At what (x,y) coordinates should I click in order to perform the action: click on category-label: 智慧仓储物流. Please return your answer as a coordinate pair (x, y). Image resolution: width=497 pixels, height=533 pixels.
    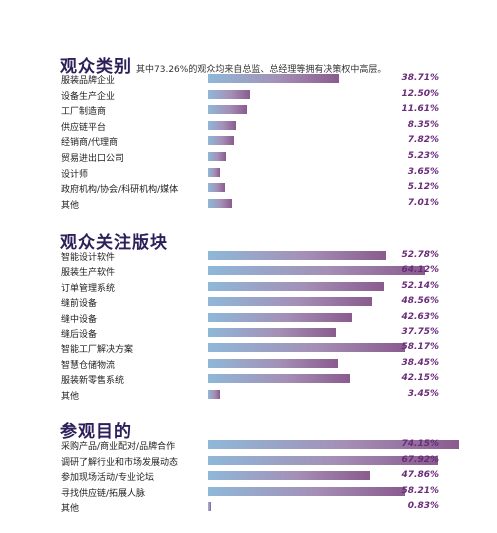
    Looking at the image, I should click on (88, 365).